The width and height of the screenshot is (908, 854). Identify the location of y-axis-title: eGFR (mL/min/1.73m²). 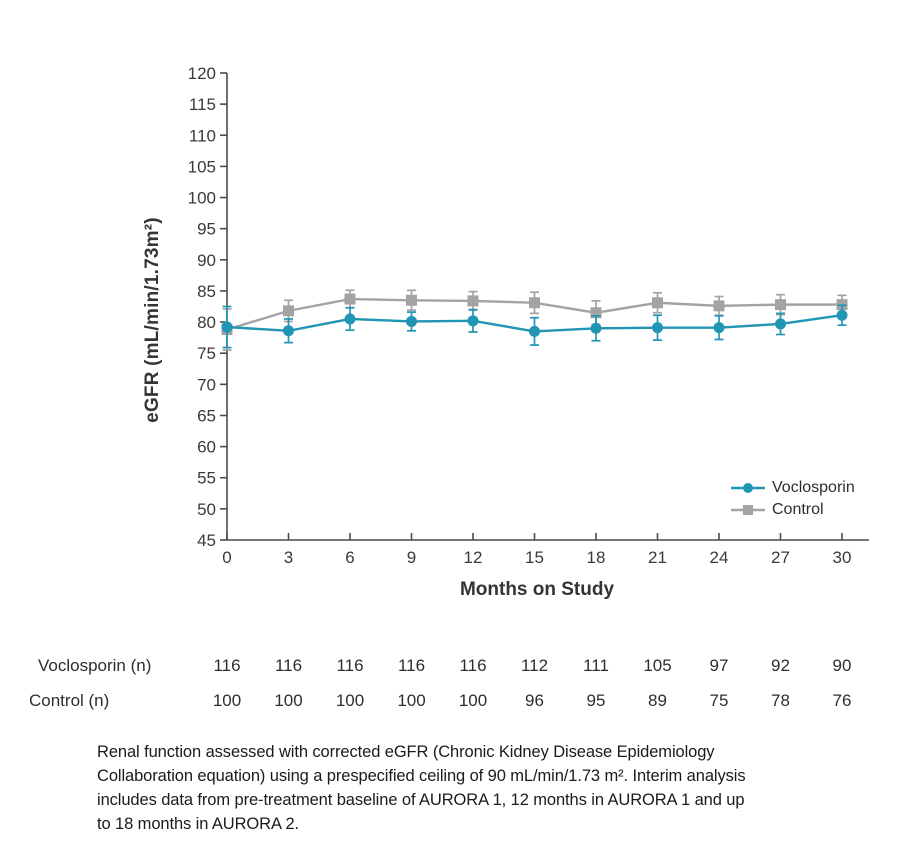
(152, 320).